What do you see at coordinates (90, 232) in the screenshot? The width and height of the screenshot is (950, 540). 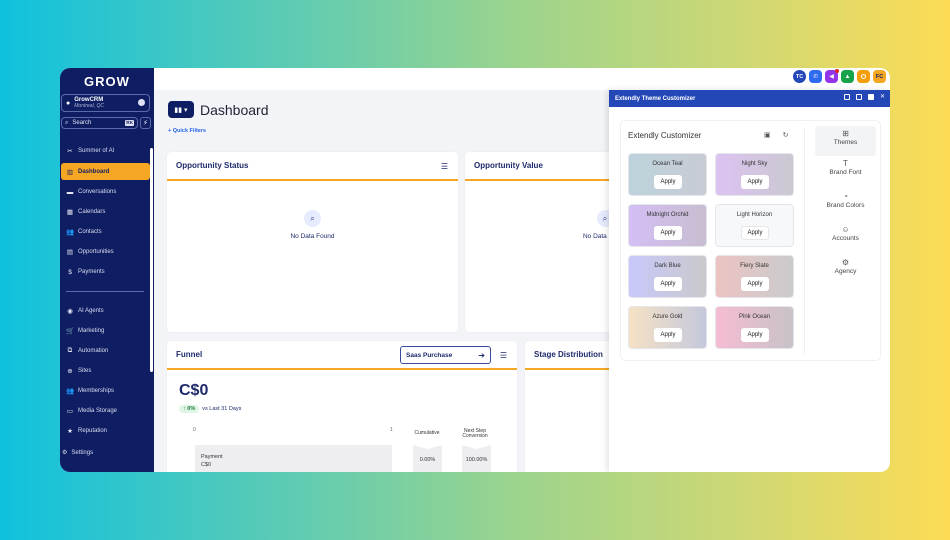 I see `sidebar-item-label: Contacts` at bounding box center [90, 232].